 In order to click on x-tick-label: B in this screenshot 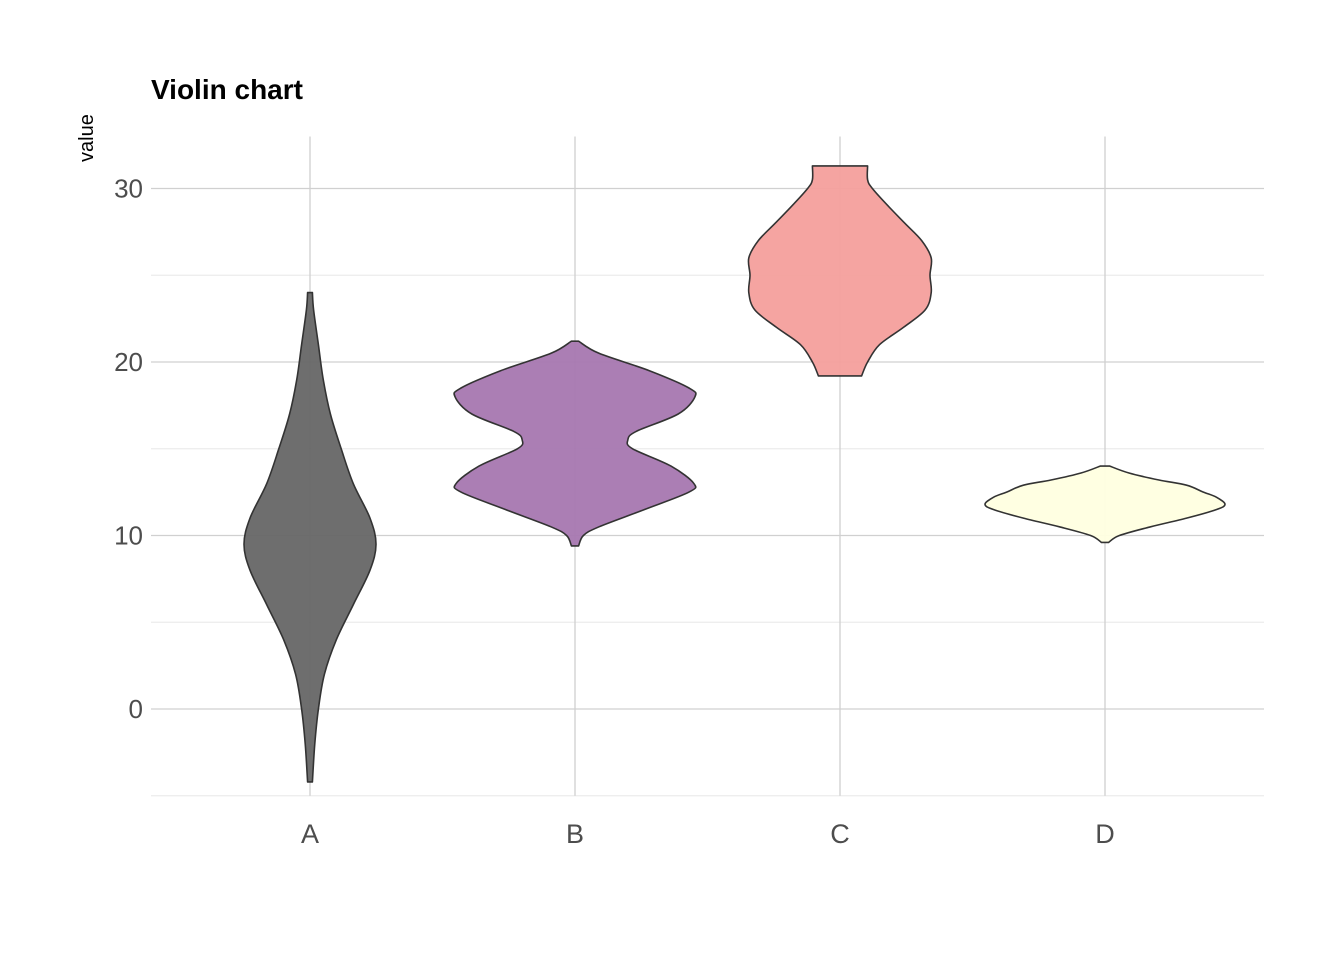, I will do `click(575, 834)`.